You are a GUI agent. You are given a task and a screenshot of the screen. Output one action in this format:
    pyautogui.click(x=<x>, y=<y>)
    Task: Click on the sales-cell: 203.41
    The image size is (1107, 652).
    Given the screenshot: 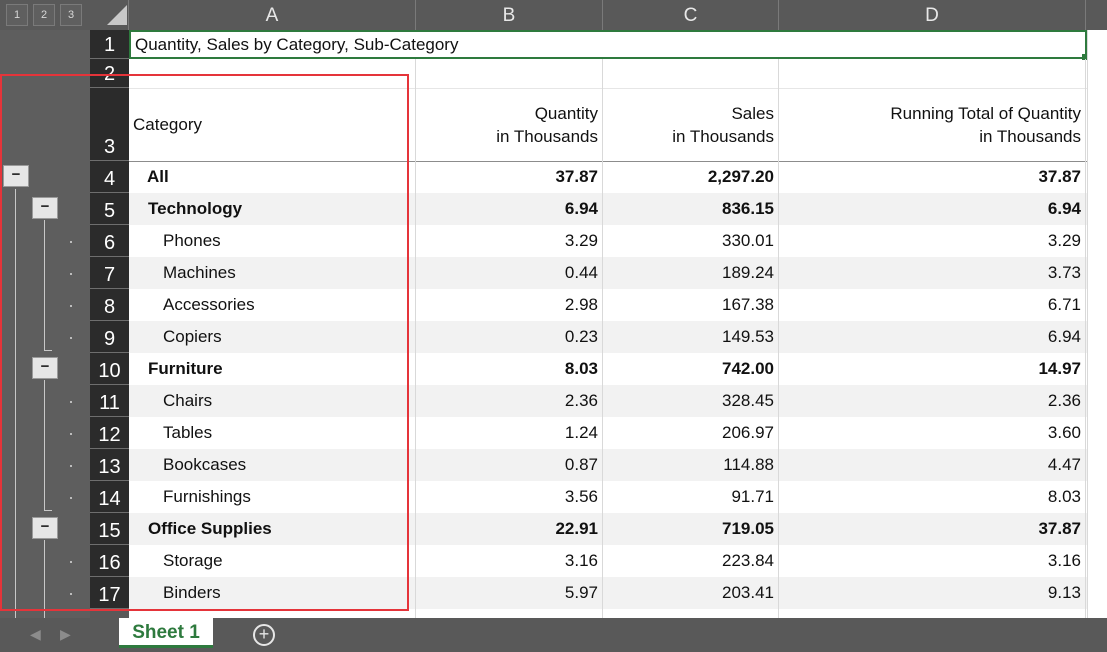 What is the action you would take?
    pyautogui.click(x=691, y=593)
    